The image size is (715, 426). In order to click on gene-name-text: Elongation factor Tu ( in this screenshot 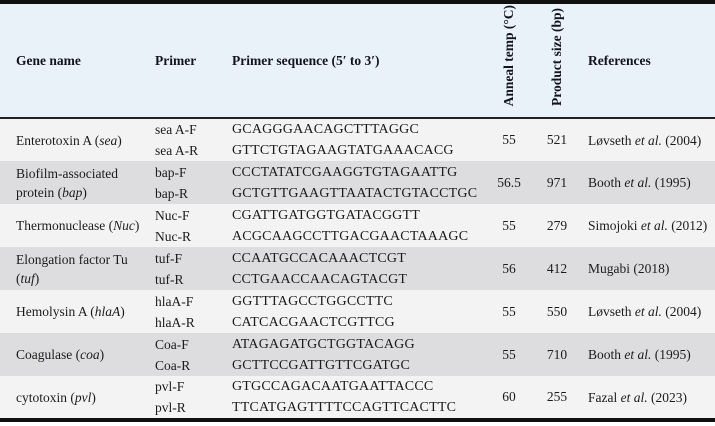, I will do `click(72, 268)`.